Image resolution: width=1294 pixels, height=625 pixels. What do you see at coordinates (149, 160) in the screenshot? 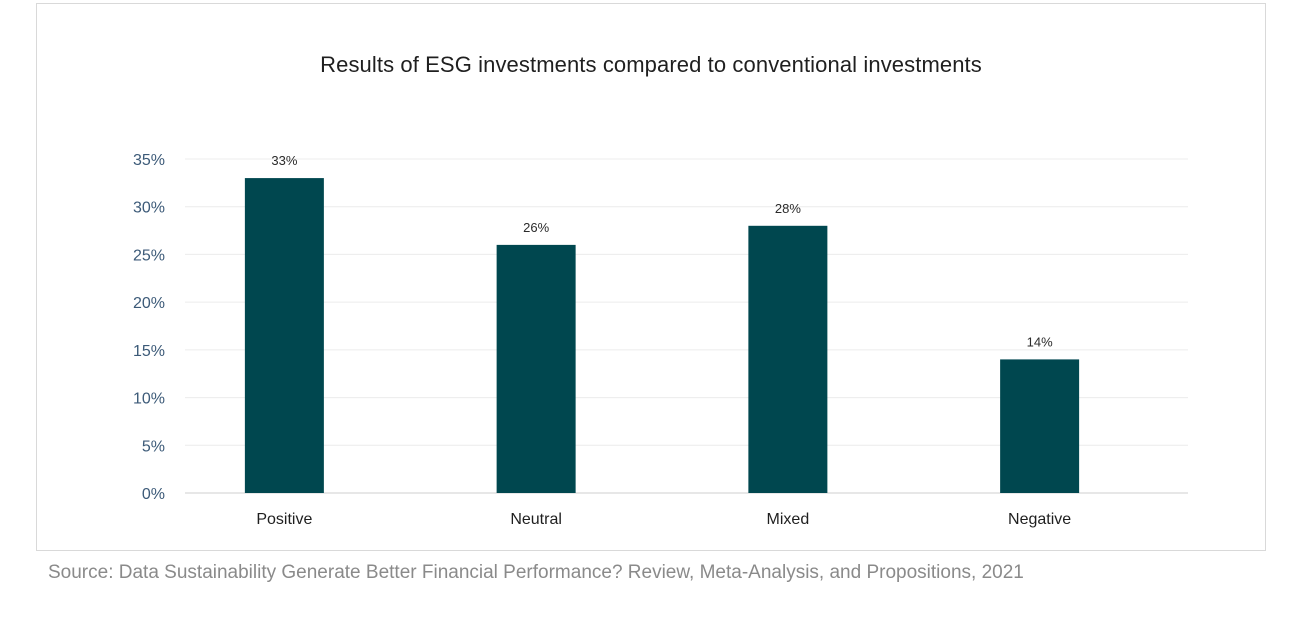
I see `y-tick-label: 35%` at bounding box center [149, 160].